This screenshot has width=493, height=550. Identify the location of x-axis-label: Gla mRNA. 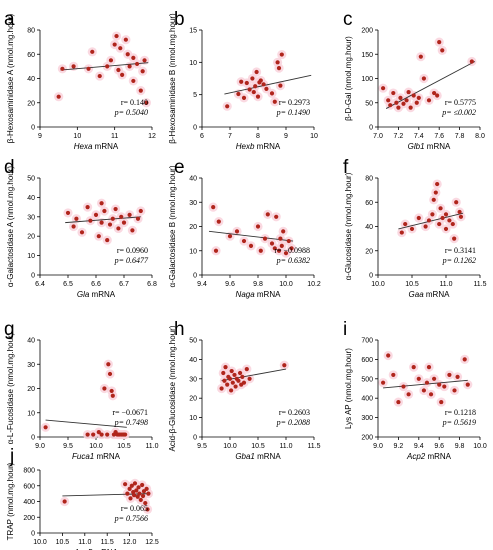
(96, 294).